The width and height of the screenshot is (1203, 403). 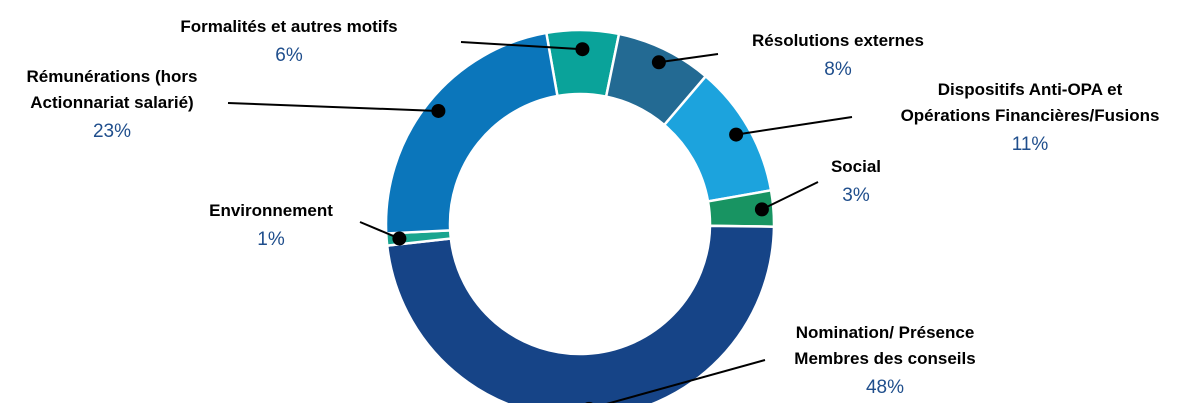 What do you see at coordinates (856, 166) in the screenshot?
I see `slice-label: Social` at bounding box center [856, 166].